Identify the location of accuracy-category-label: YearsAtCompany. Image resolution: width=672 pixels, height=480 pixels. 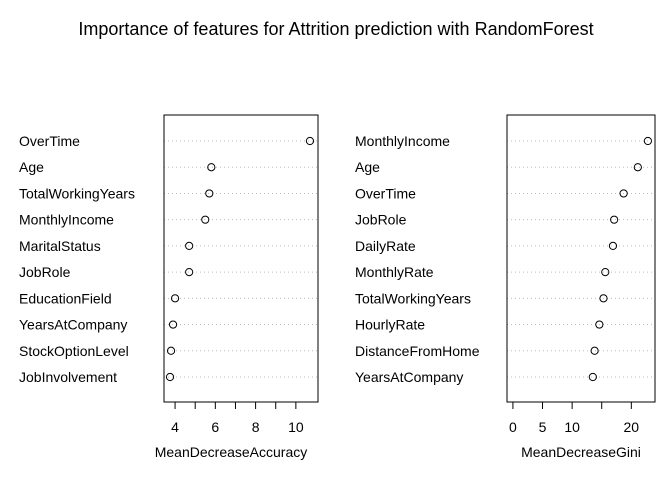
(73, 325).